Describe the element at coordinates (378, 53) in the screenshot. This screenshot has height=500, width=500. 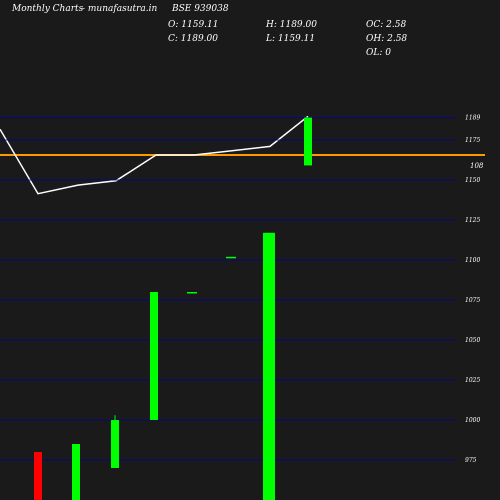
I see `ol-value: OL: 0` at that location.